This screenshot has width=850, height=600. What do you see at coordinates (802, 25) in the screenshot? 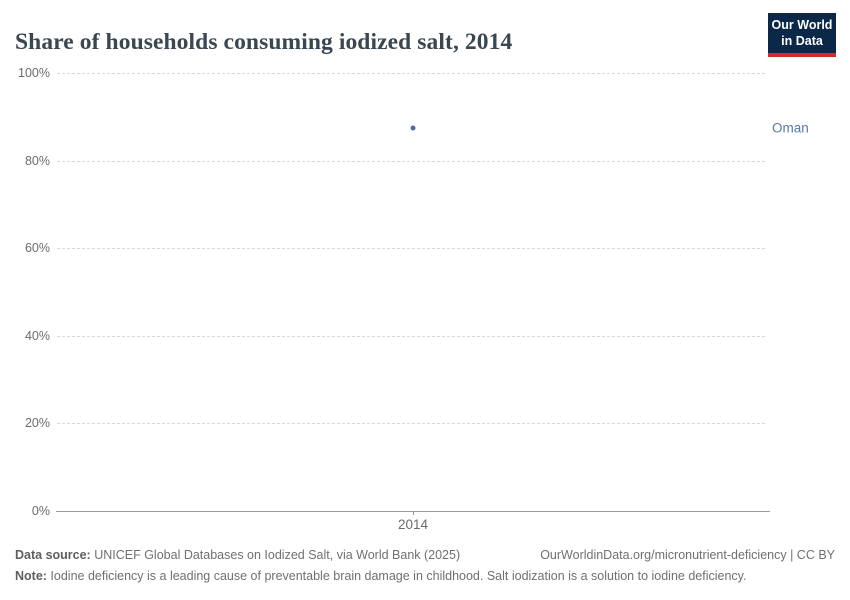
I see `owid-logo-line1: Our World` at bounding box center [802, 25].